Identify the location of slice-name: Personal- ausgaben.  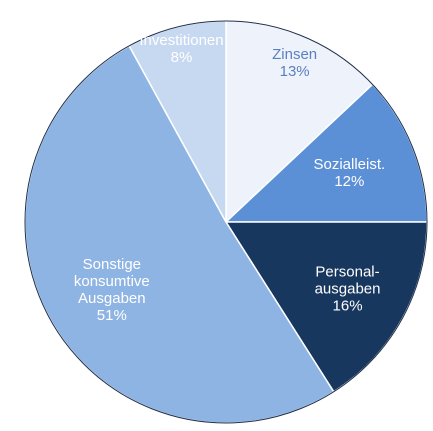
(347, 280).